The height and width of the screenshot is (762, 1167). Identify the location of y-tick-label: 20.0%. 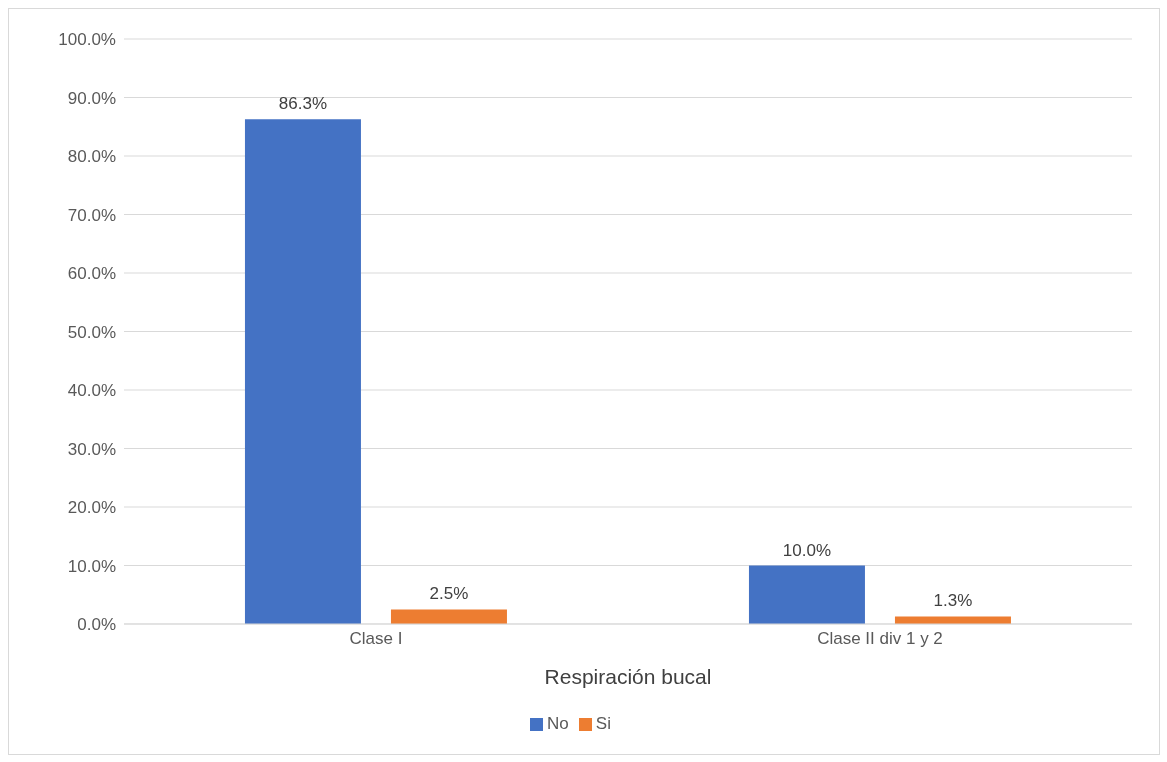
(91, 508).